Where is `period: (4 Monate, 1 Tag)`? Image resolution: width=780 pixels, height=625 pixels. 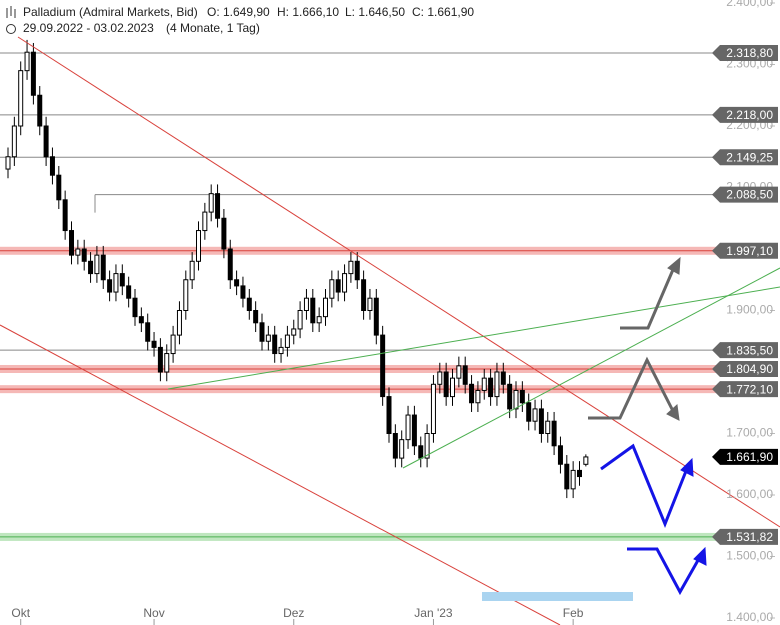 period: (4 Monate, 1 Tag) is located at coordinates (213, 28).